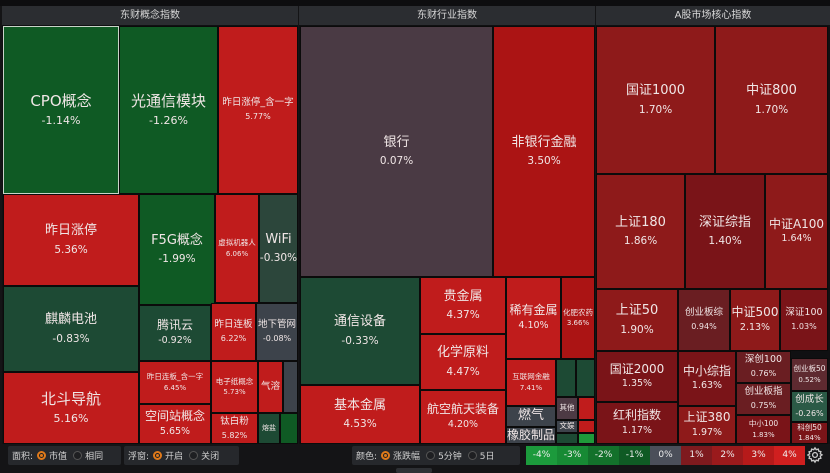 The height and width of the screenshot is (473, 830). What do you see at coordinates (578, 318) in the screenshot?
I see `tile-fertilizer-pesticide: 化肥农药 3.66%` at bounding box center [578, 318].